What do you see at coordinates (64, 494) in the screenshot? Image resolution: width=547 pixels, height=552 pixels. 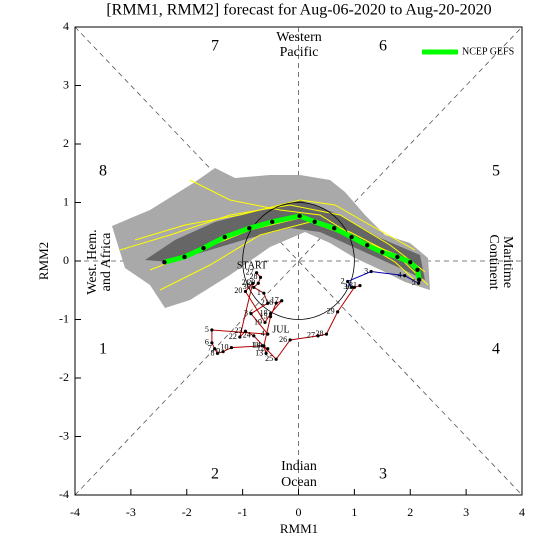 I see `y-tick-label: -4` at bounding box center [64, 494].